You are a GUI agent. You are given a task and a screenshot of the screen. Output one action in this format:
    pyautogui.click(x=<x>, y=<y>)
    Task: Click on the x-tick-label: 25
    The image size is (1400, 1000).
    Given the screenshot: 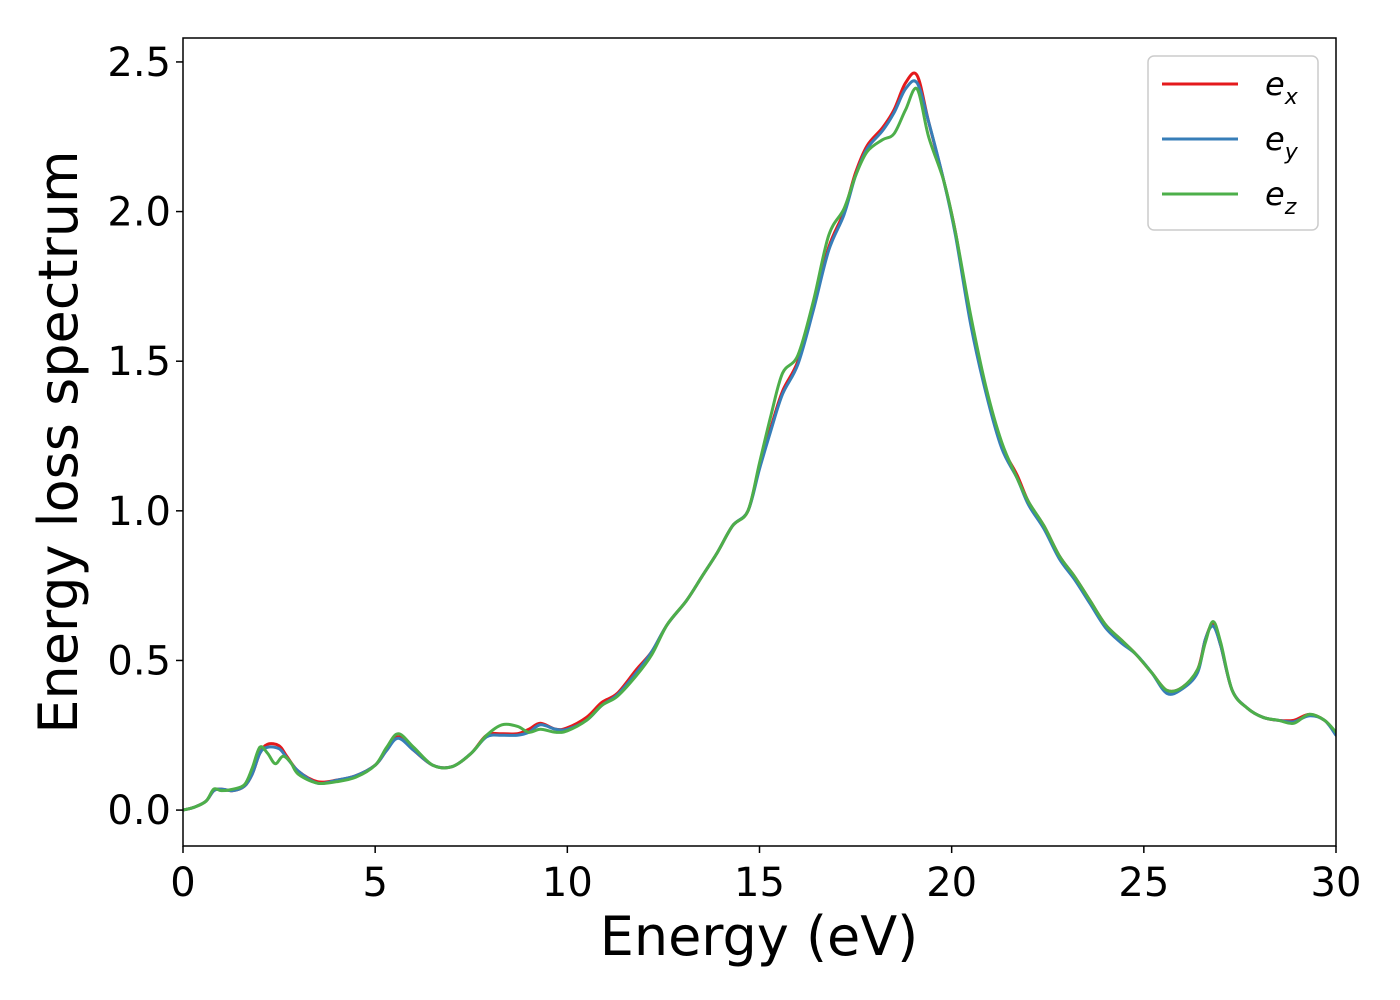 What is the action you would take?
    pyautogui.click(x=1143, y=883)
    